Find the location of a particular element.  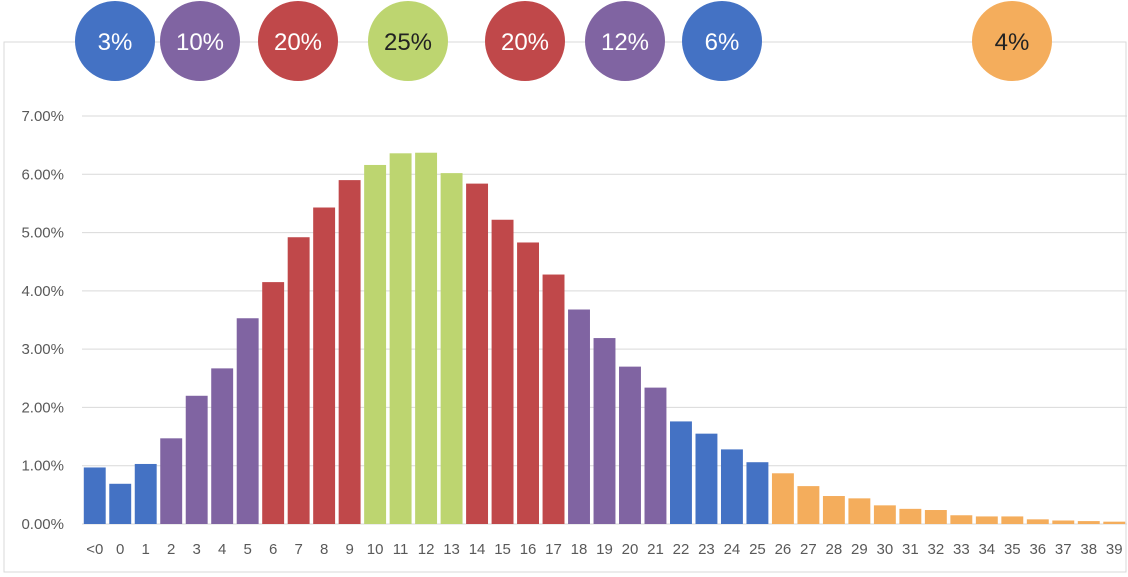

group-share-label: 10% is located at coordinates (200, 42).